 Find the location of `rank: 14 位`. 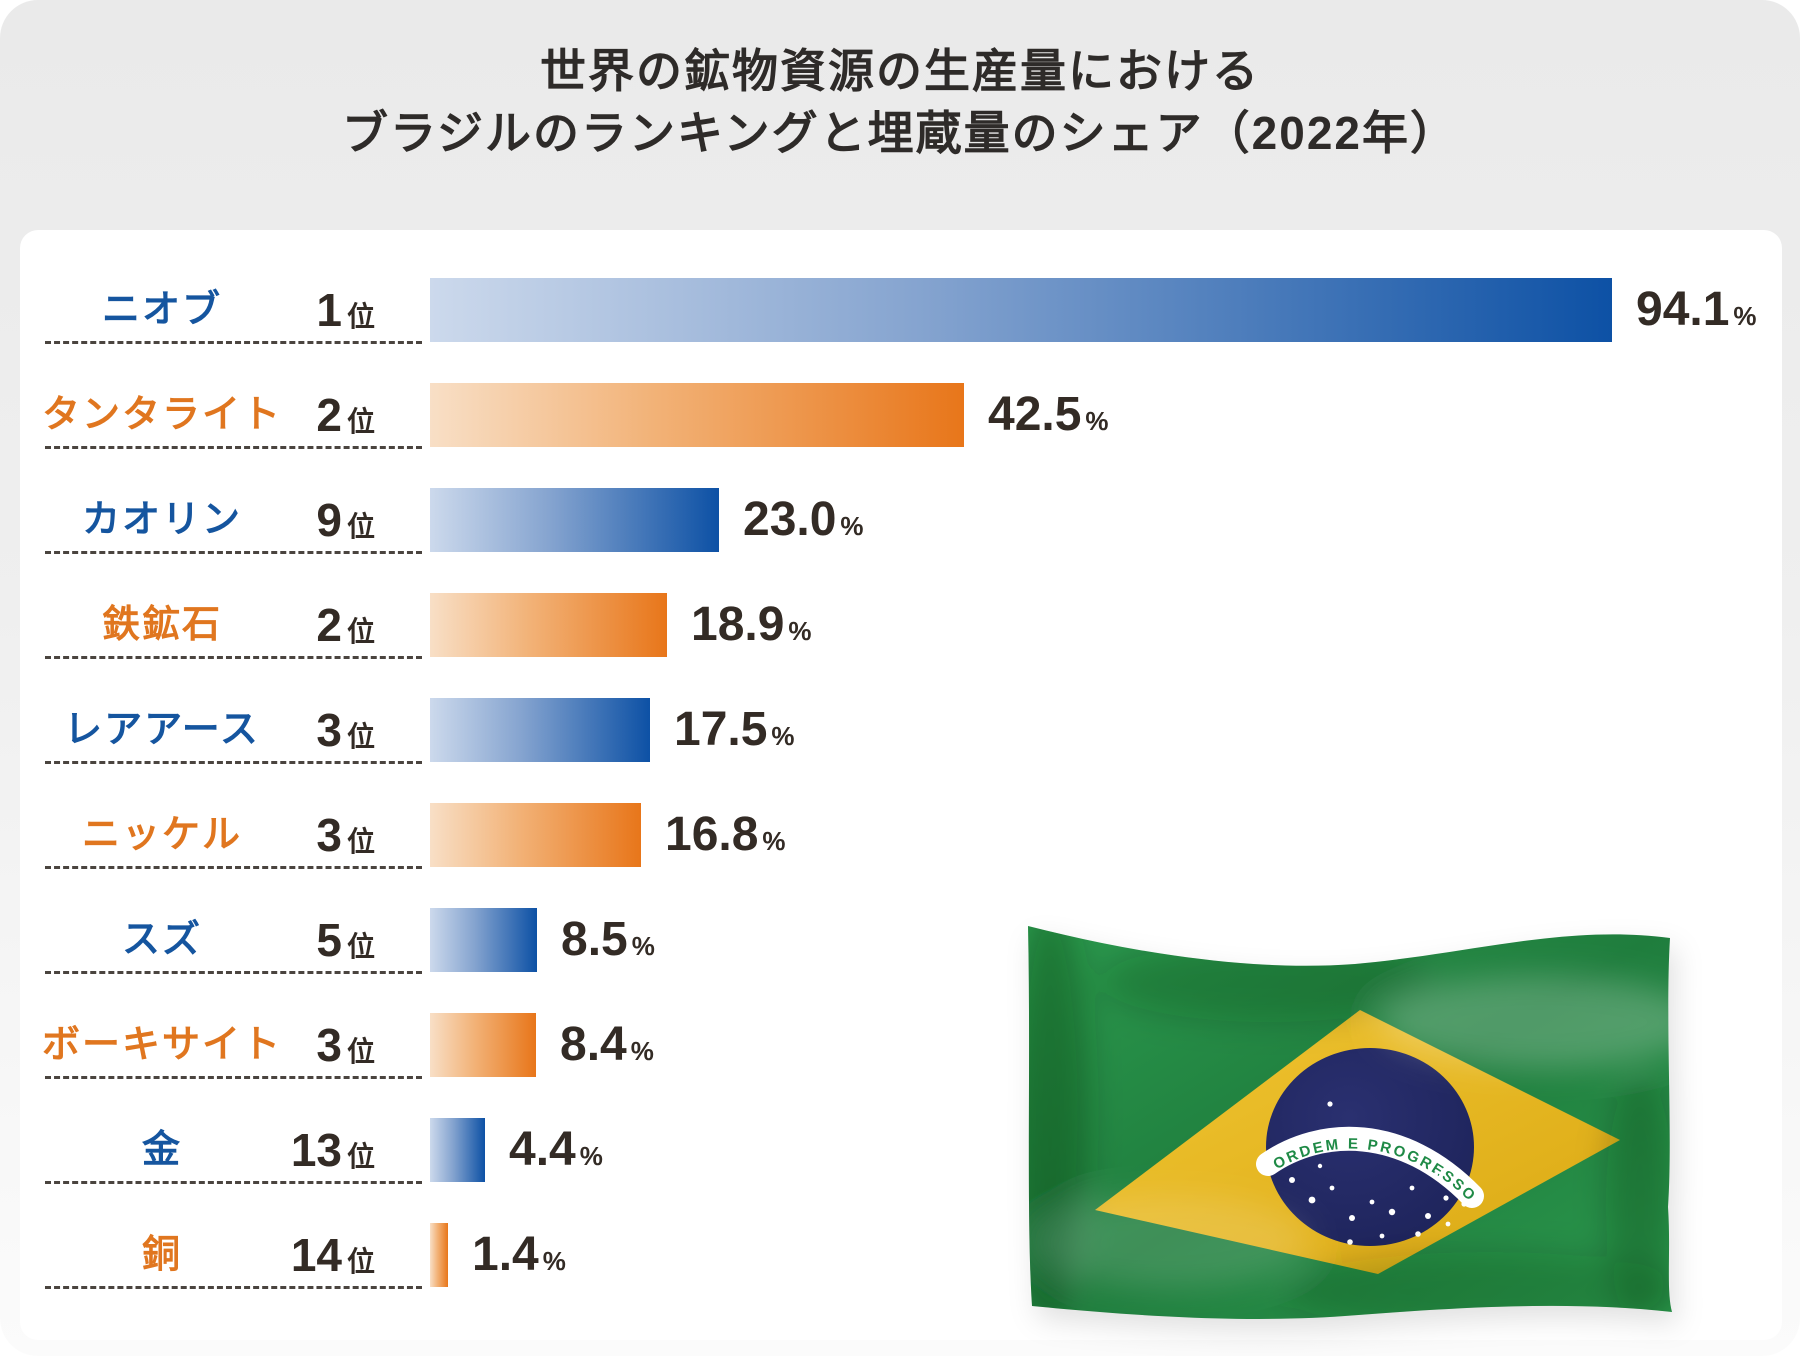

rank: 14 位 is located at coordinates (310, 1255).